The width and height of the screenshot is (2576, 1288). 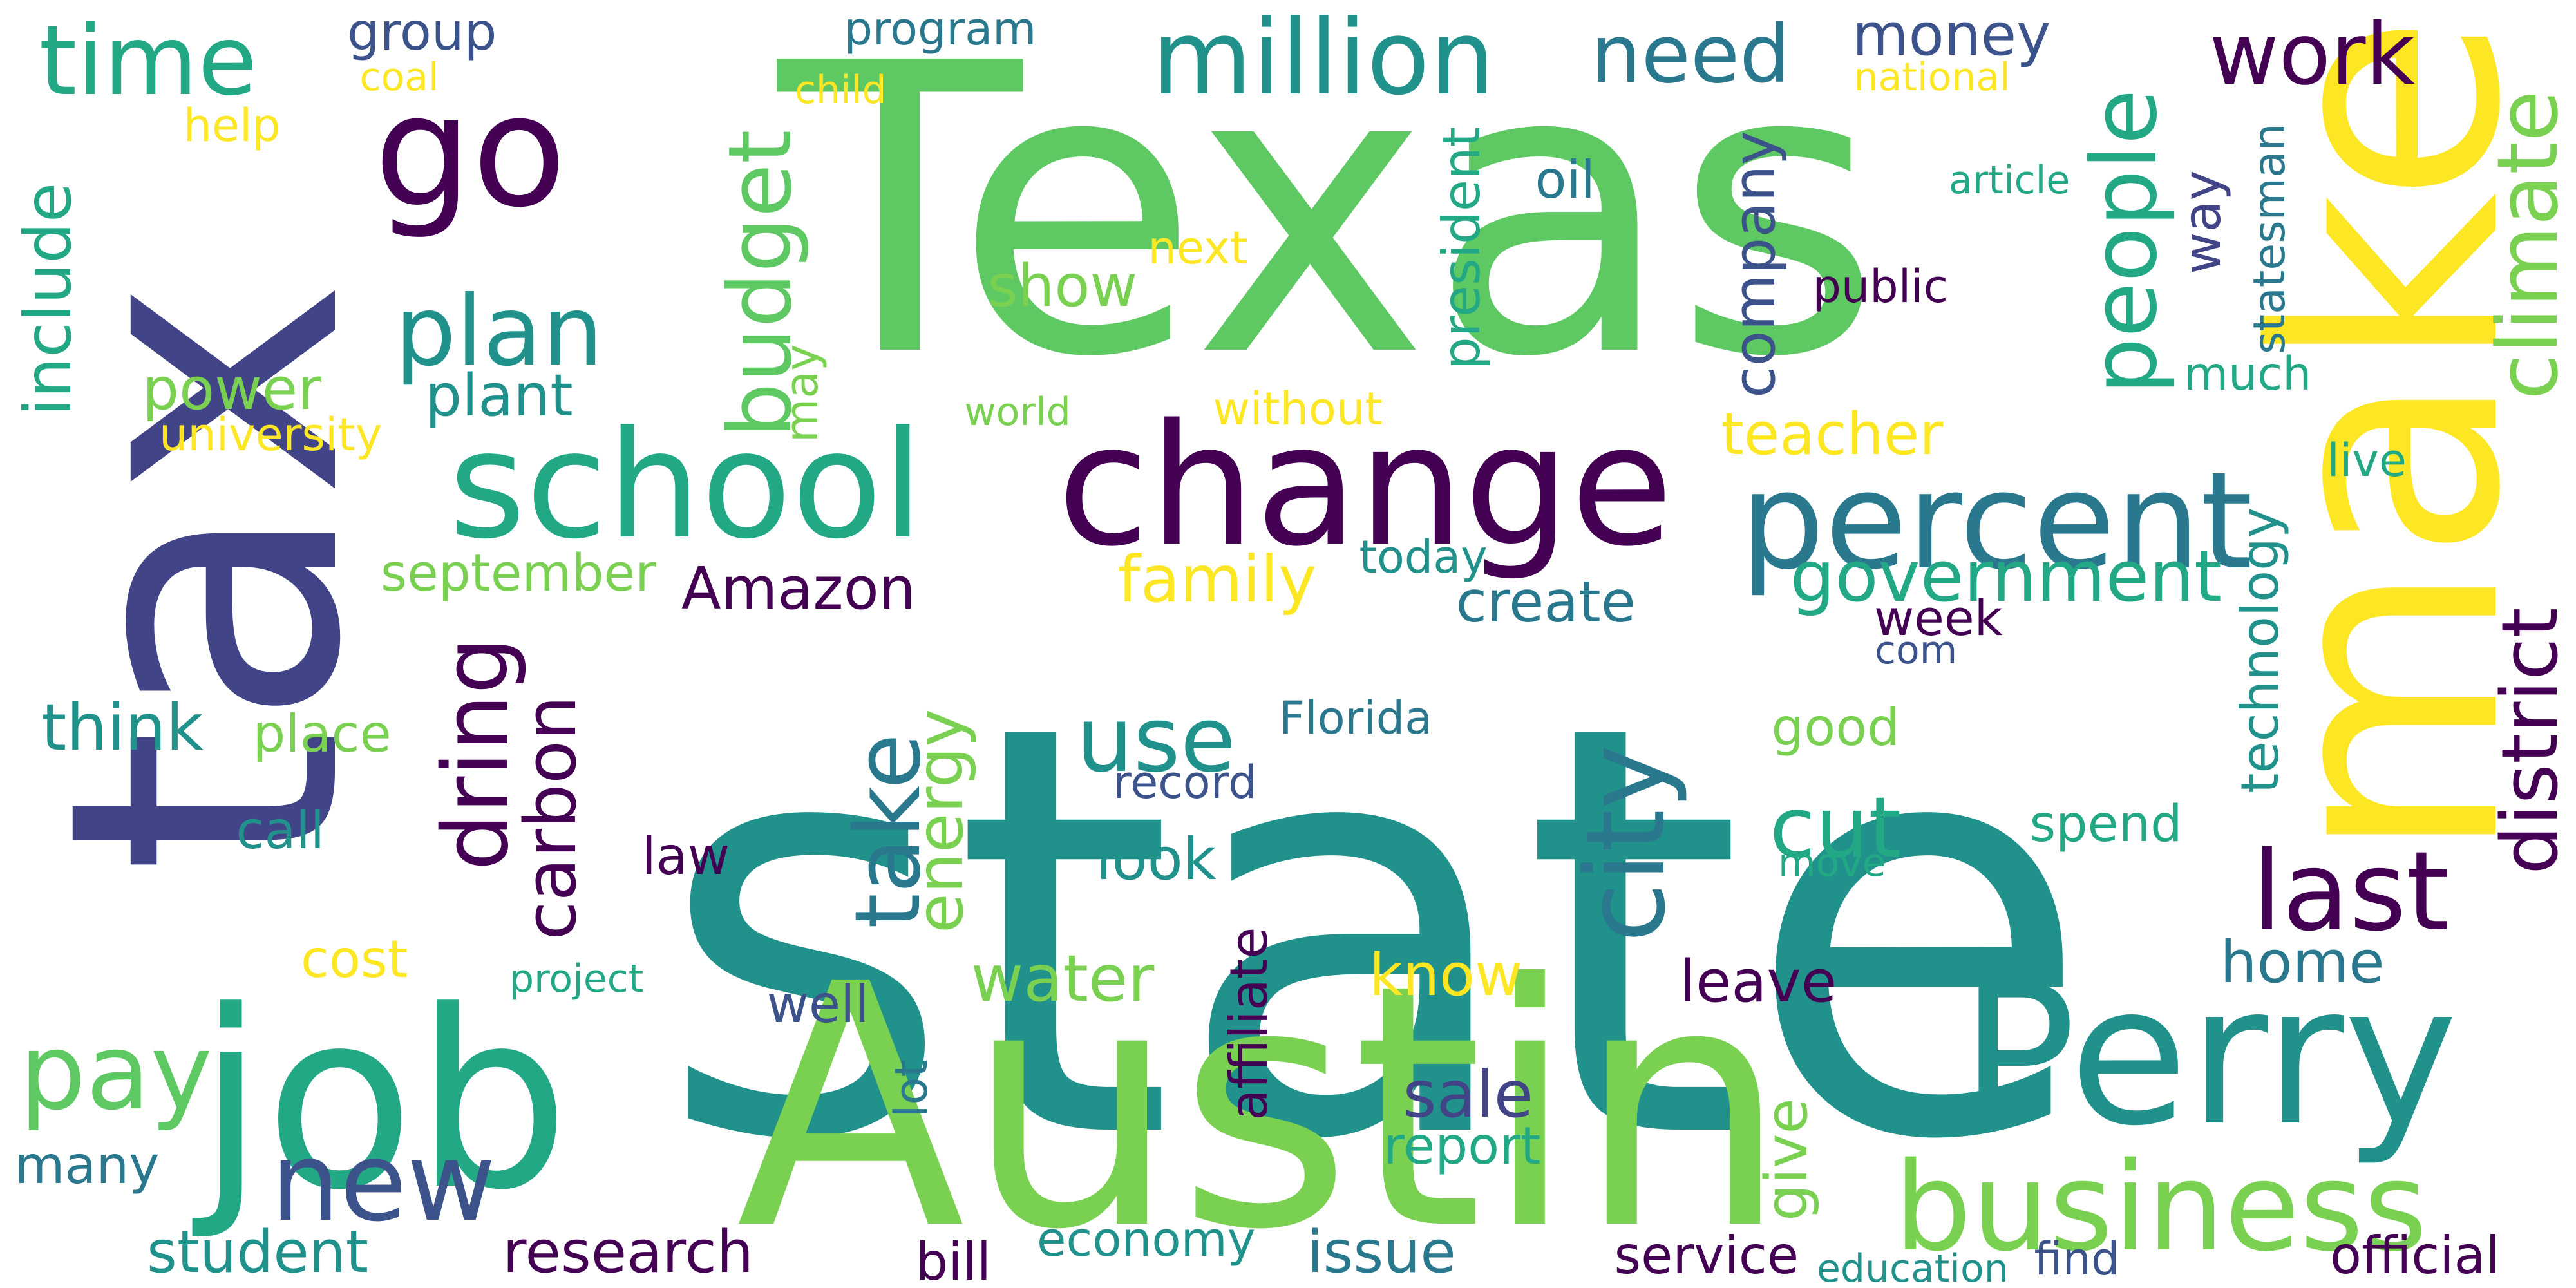 What do you see at coordinates (1545, 602) in the screenshot?
I see `word-create: create` at bounding box center [1545, 602].